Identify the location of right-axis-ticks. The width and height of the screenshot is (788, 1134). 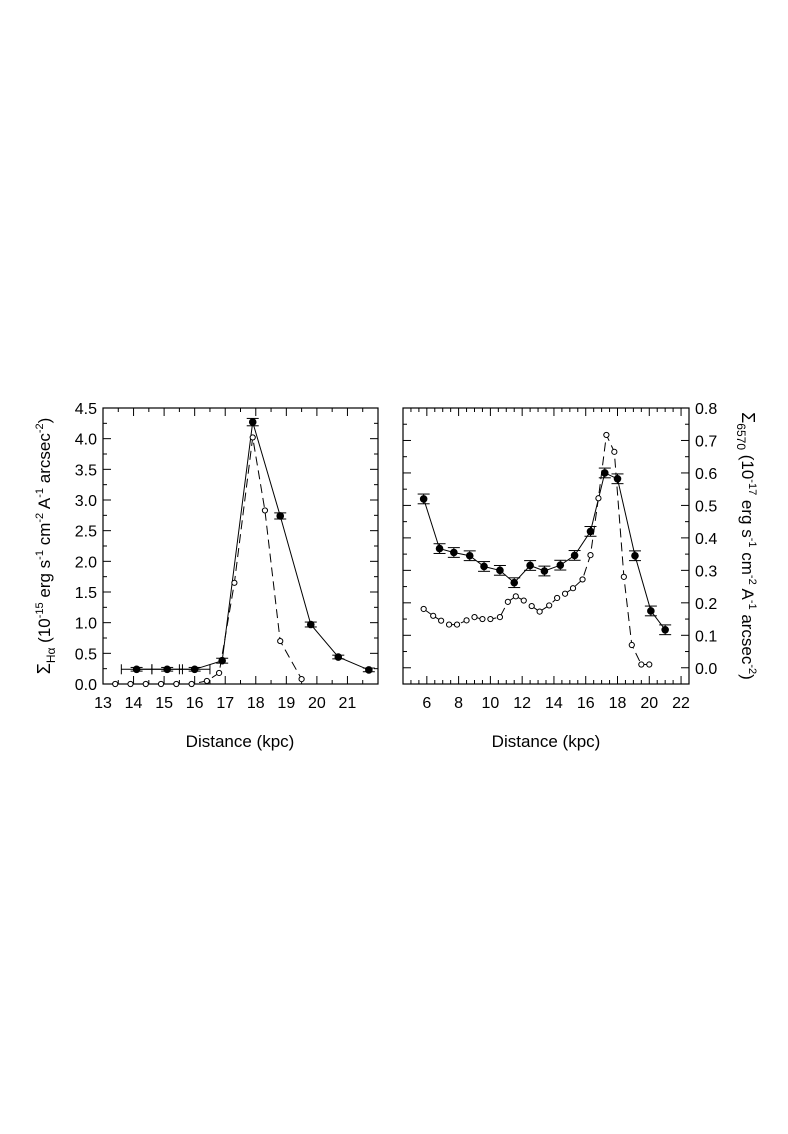
(546, 546).